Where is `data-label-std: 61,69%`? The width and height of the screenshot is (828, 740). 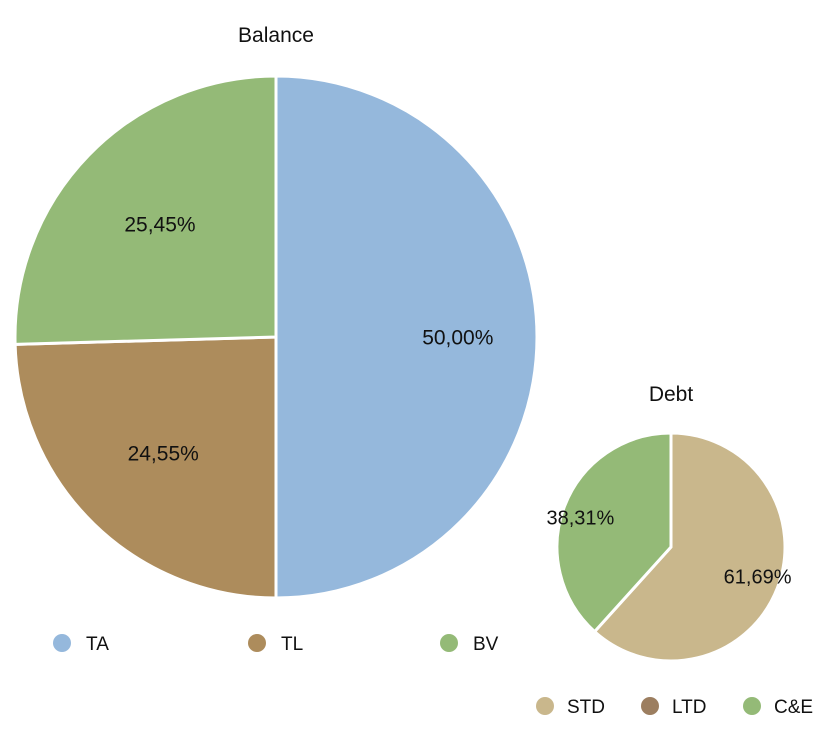
data-label-std: 61,69% is located at coordinates (758, 577).